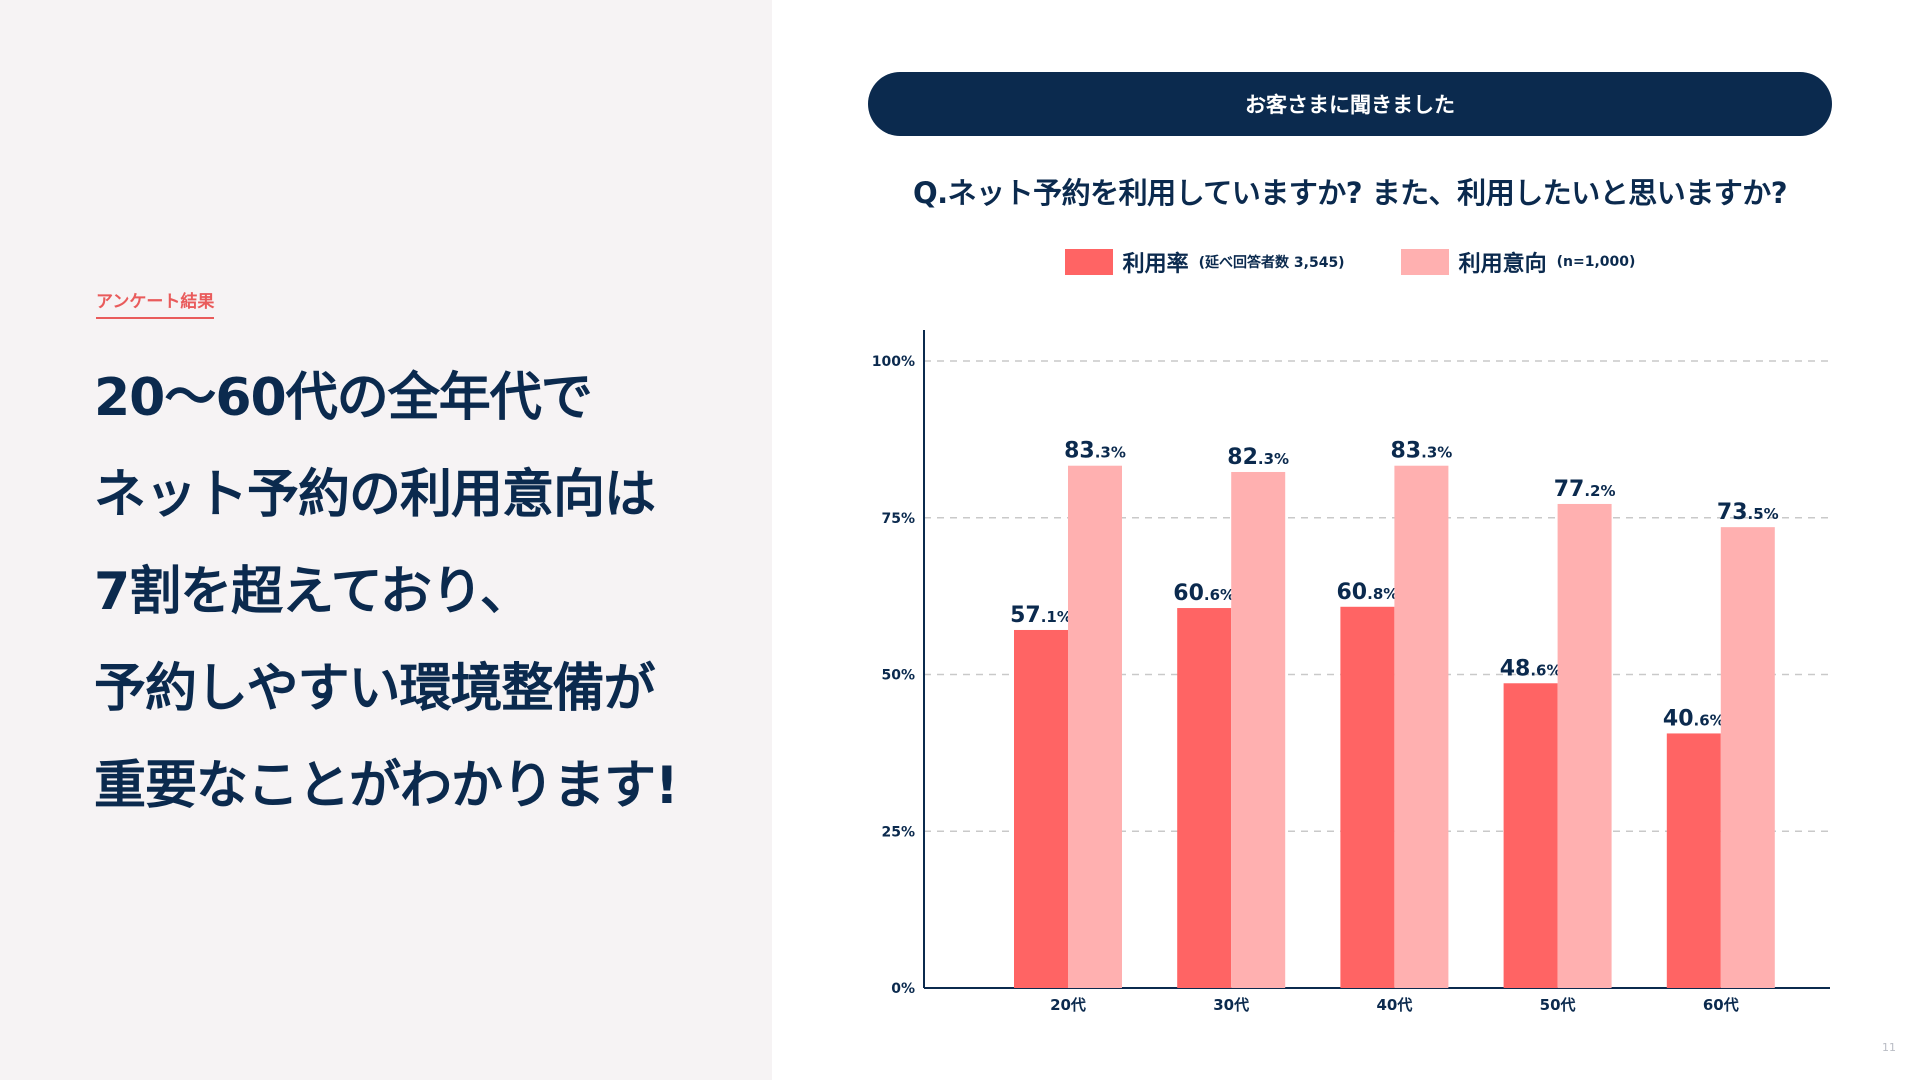  What do you see at coordinates (374, 689) in the screenshot?
I see `headline-line: 予約しやすい環境整備が` at bounding box center [374, 689].